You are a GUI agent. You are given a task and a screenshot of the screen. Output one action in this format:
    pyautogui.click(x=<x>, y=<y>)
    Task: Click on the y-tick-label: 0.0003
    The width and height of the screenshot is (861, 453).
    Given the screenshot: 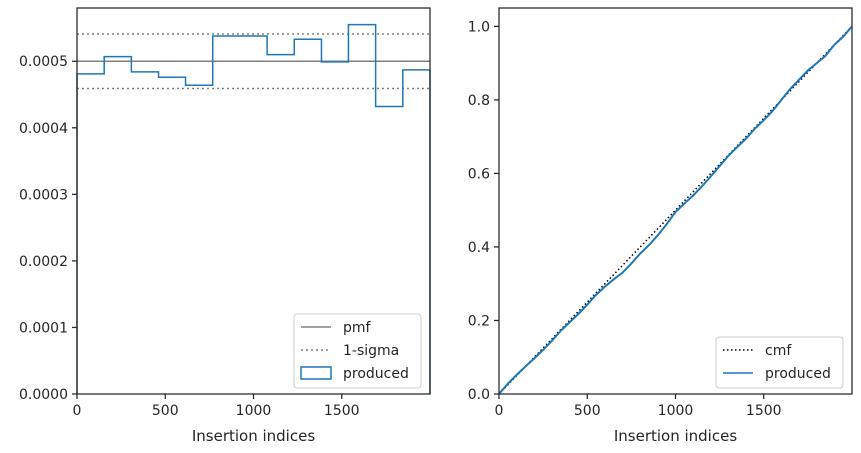 What is the action you would take?
    pyautogui.click(x=43, y=195)
    